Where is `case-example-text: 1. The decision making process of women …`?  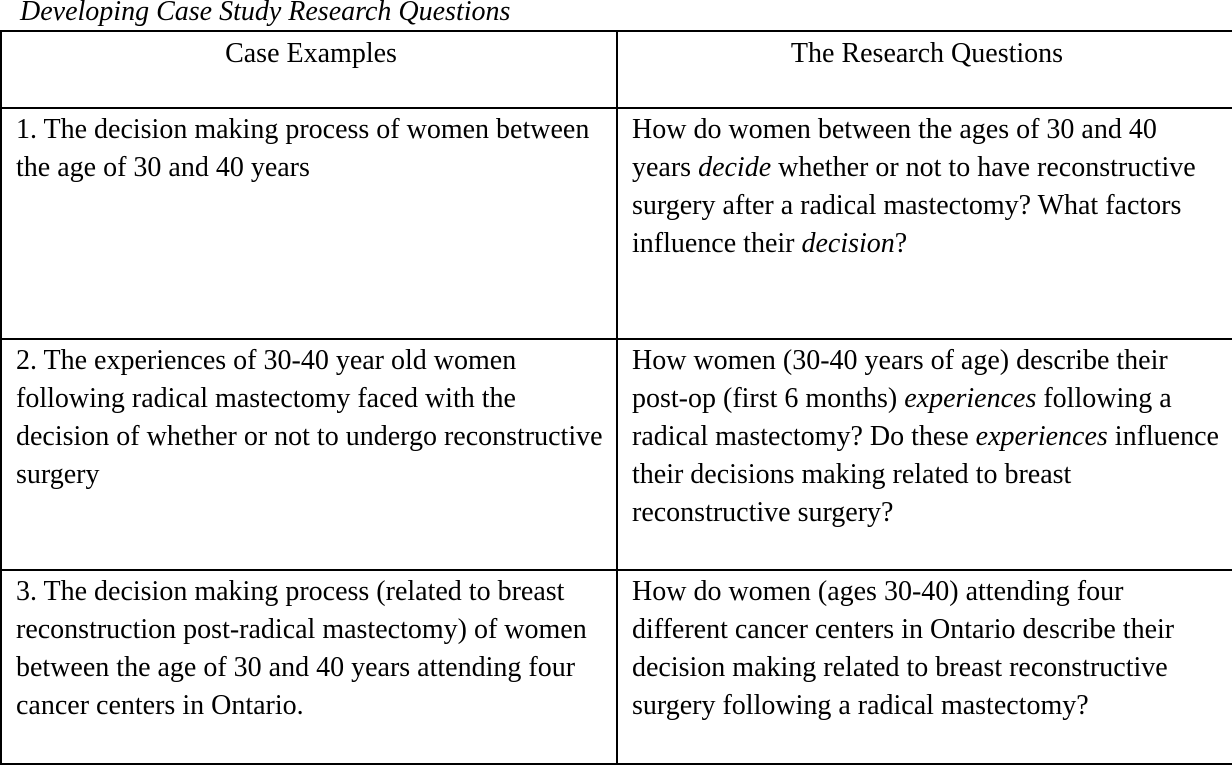 case-example-text: 1. The decision making process of women … is located at coordinates (303, 148).